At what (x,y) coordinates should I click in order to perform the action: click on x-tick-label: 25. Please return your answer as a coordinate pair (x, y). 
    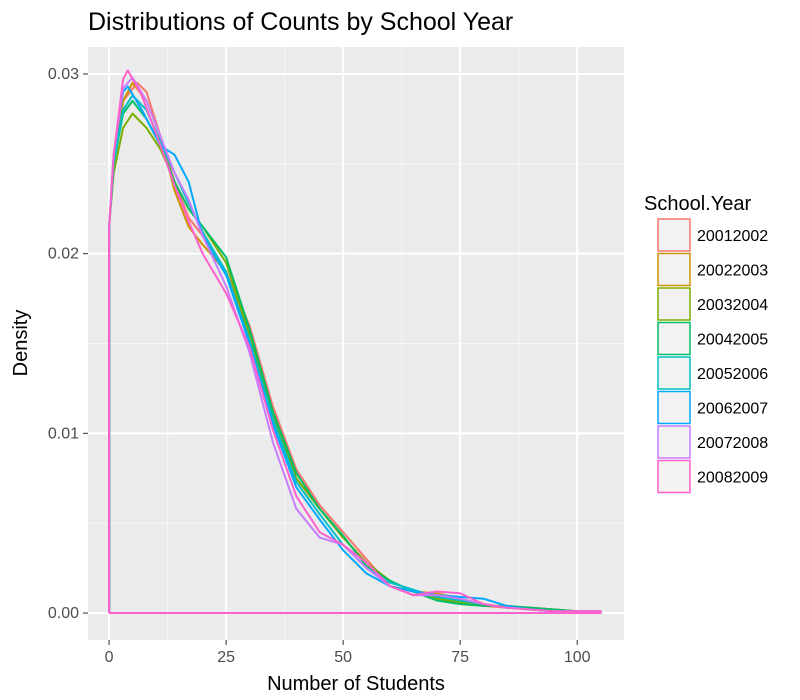
    Looking at the image, I should click on (226, 657).